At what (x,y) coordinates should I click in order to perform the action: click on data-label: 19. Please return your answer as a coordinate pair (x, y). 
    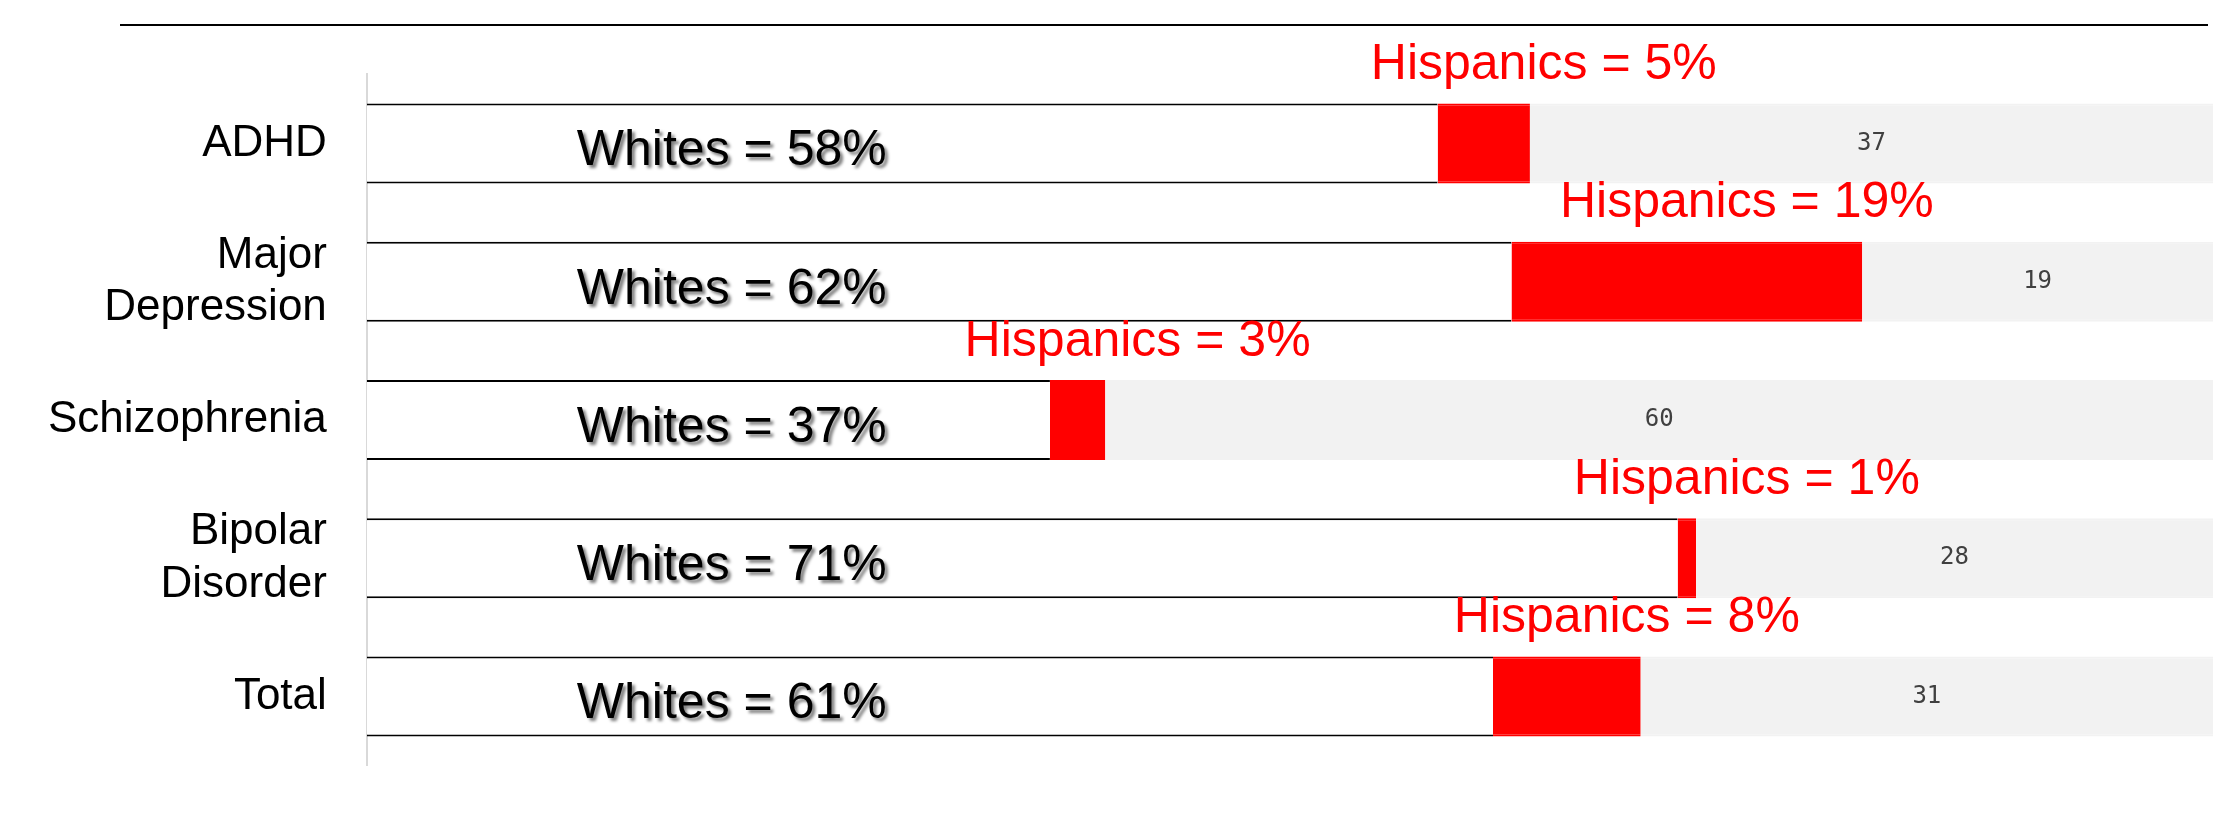
    Looking at the image, I should click on (2038, 279).